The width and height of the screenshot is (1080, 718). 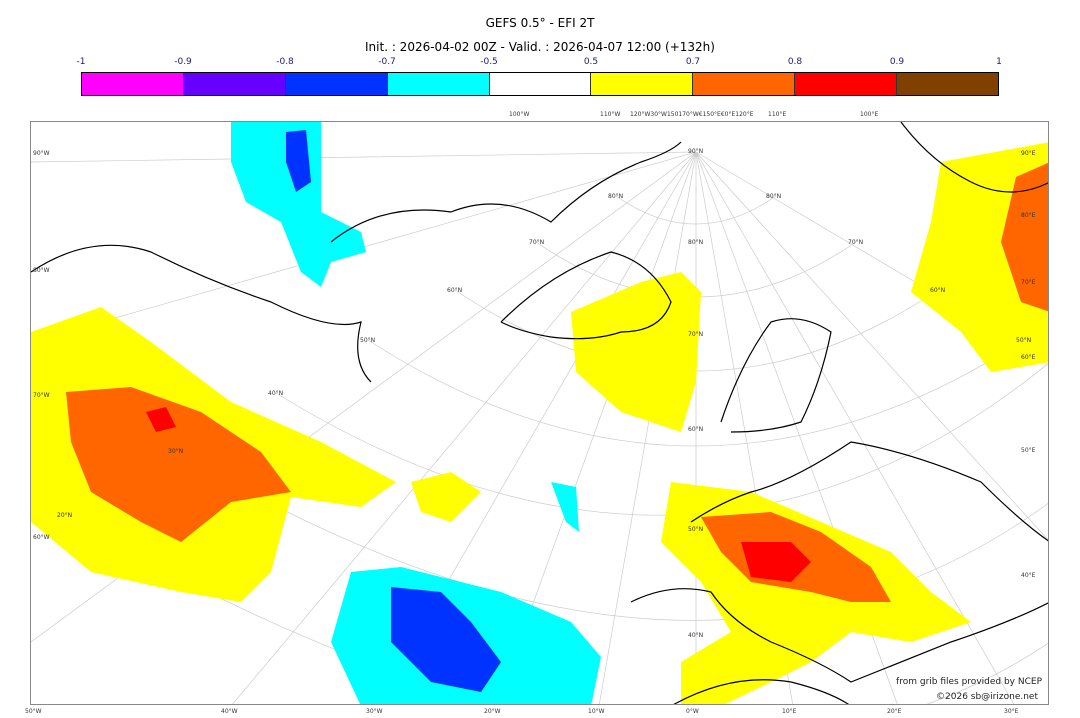 I want to click on axis-label-bottom: 30°E, so click(x=1011, y=711).